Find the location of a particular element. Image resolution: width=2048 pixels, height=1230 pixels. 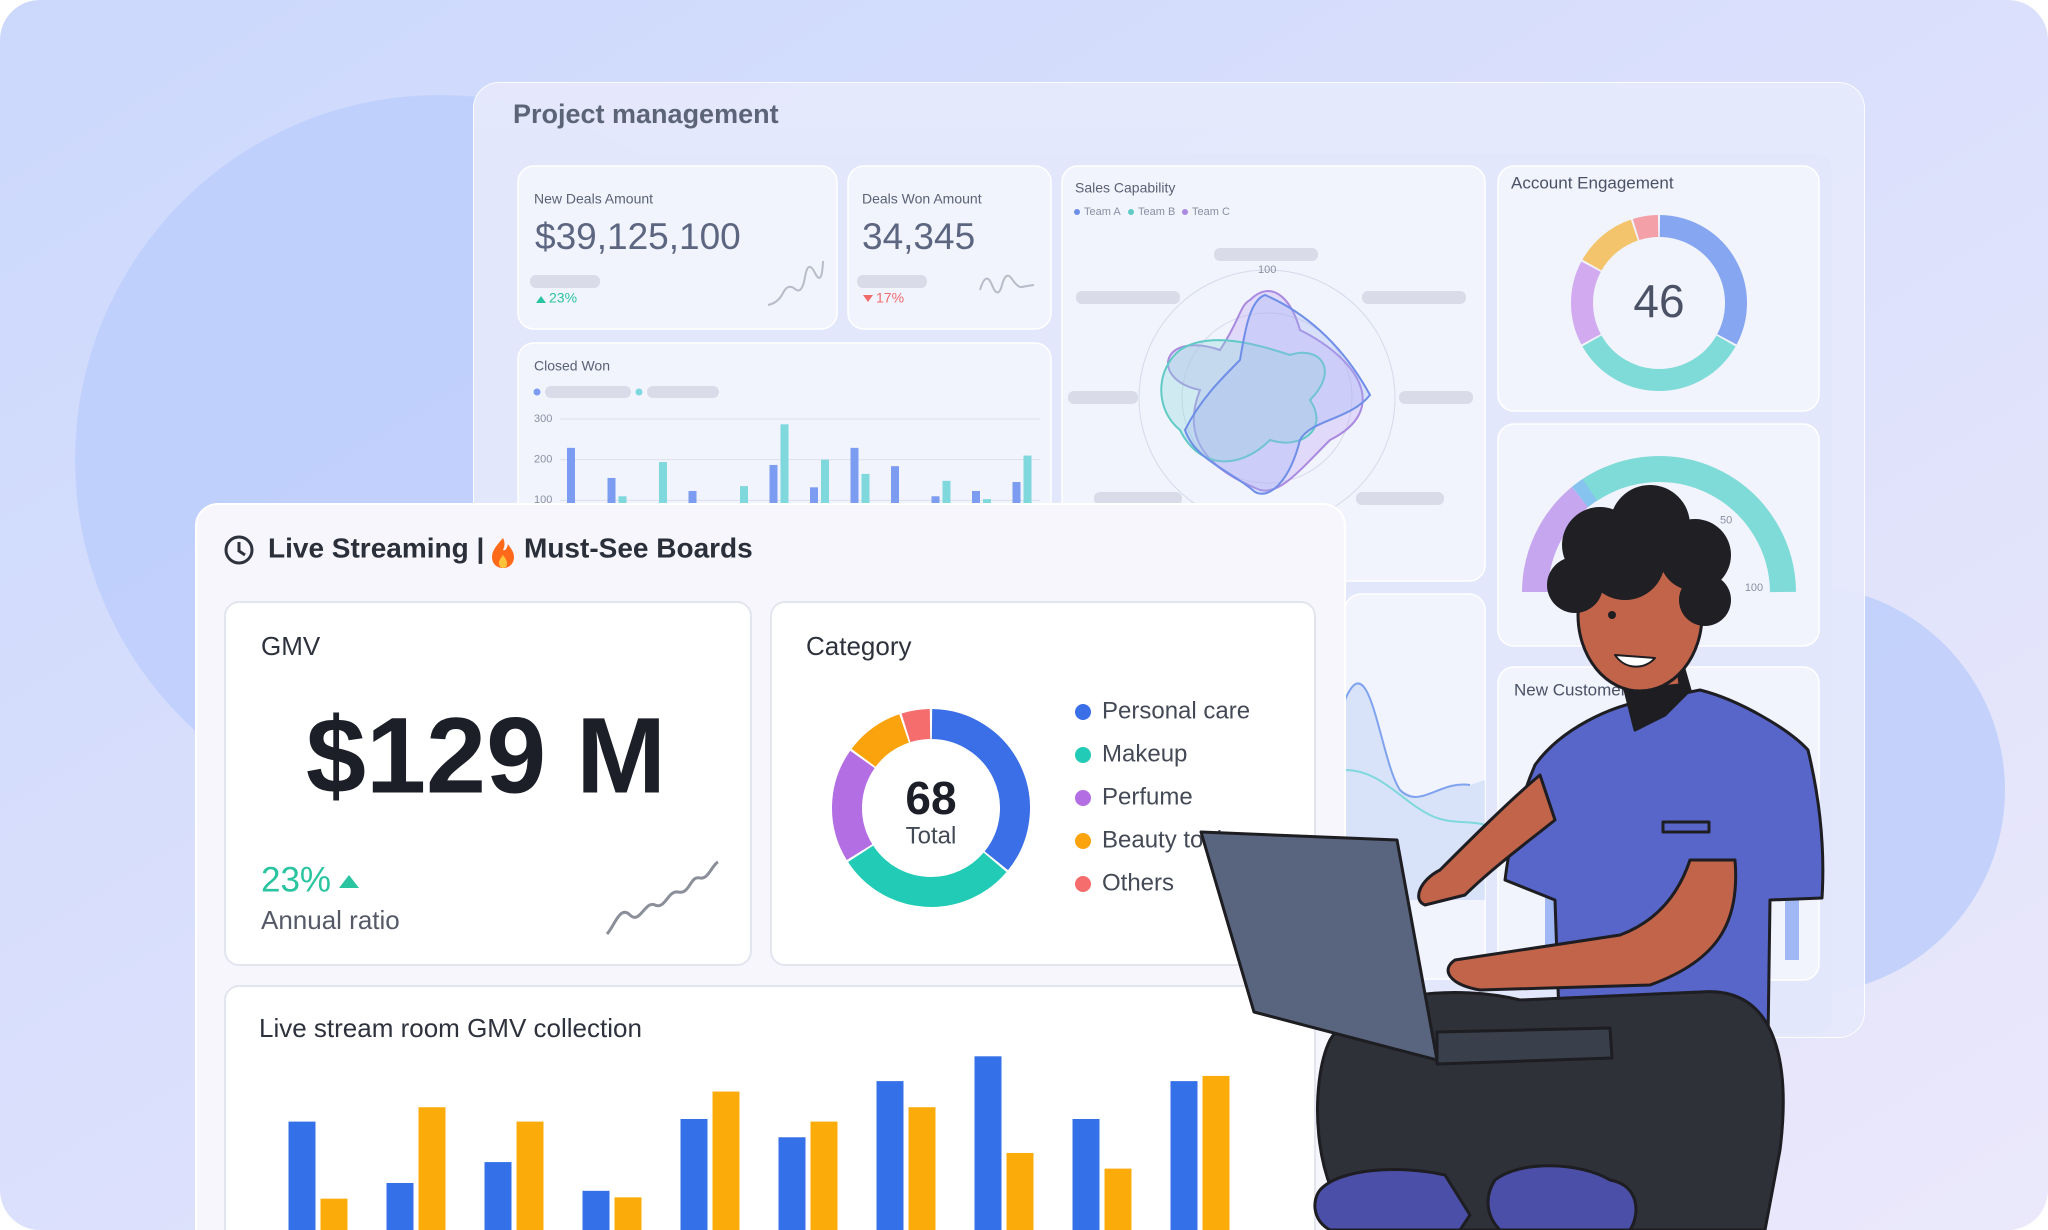

panel-title: Live Streaming | is located at coordinates (376, 547).